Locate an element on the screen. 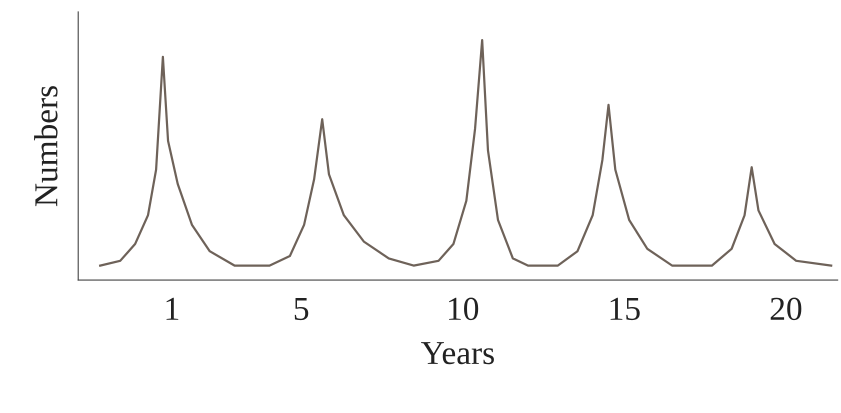  x-tick-label: 15 is located at coordinates (625, 309).